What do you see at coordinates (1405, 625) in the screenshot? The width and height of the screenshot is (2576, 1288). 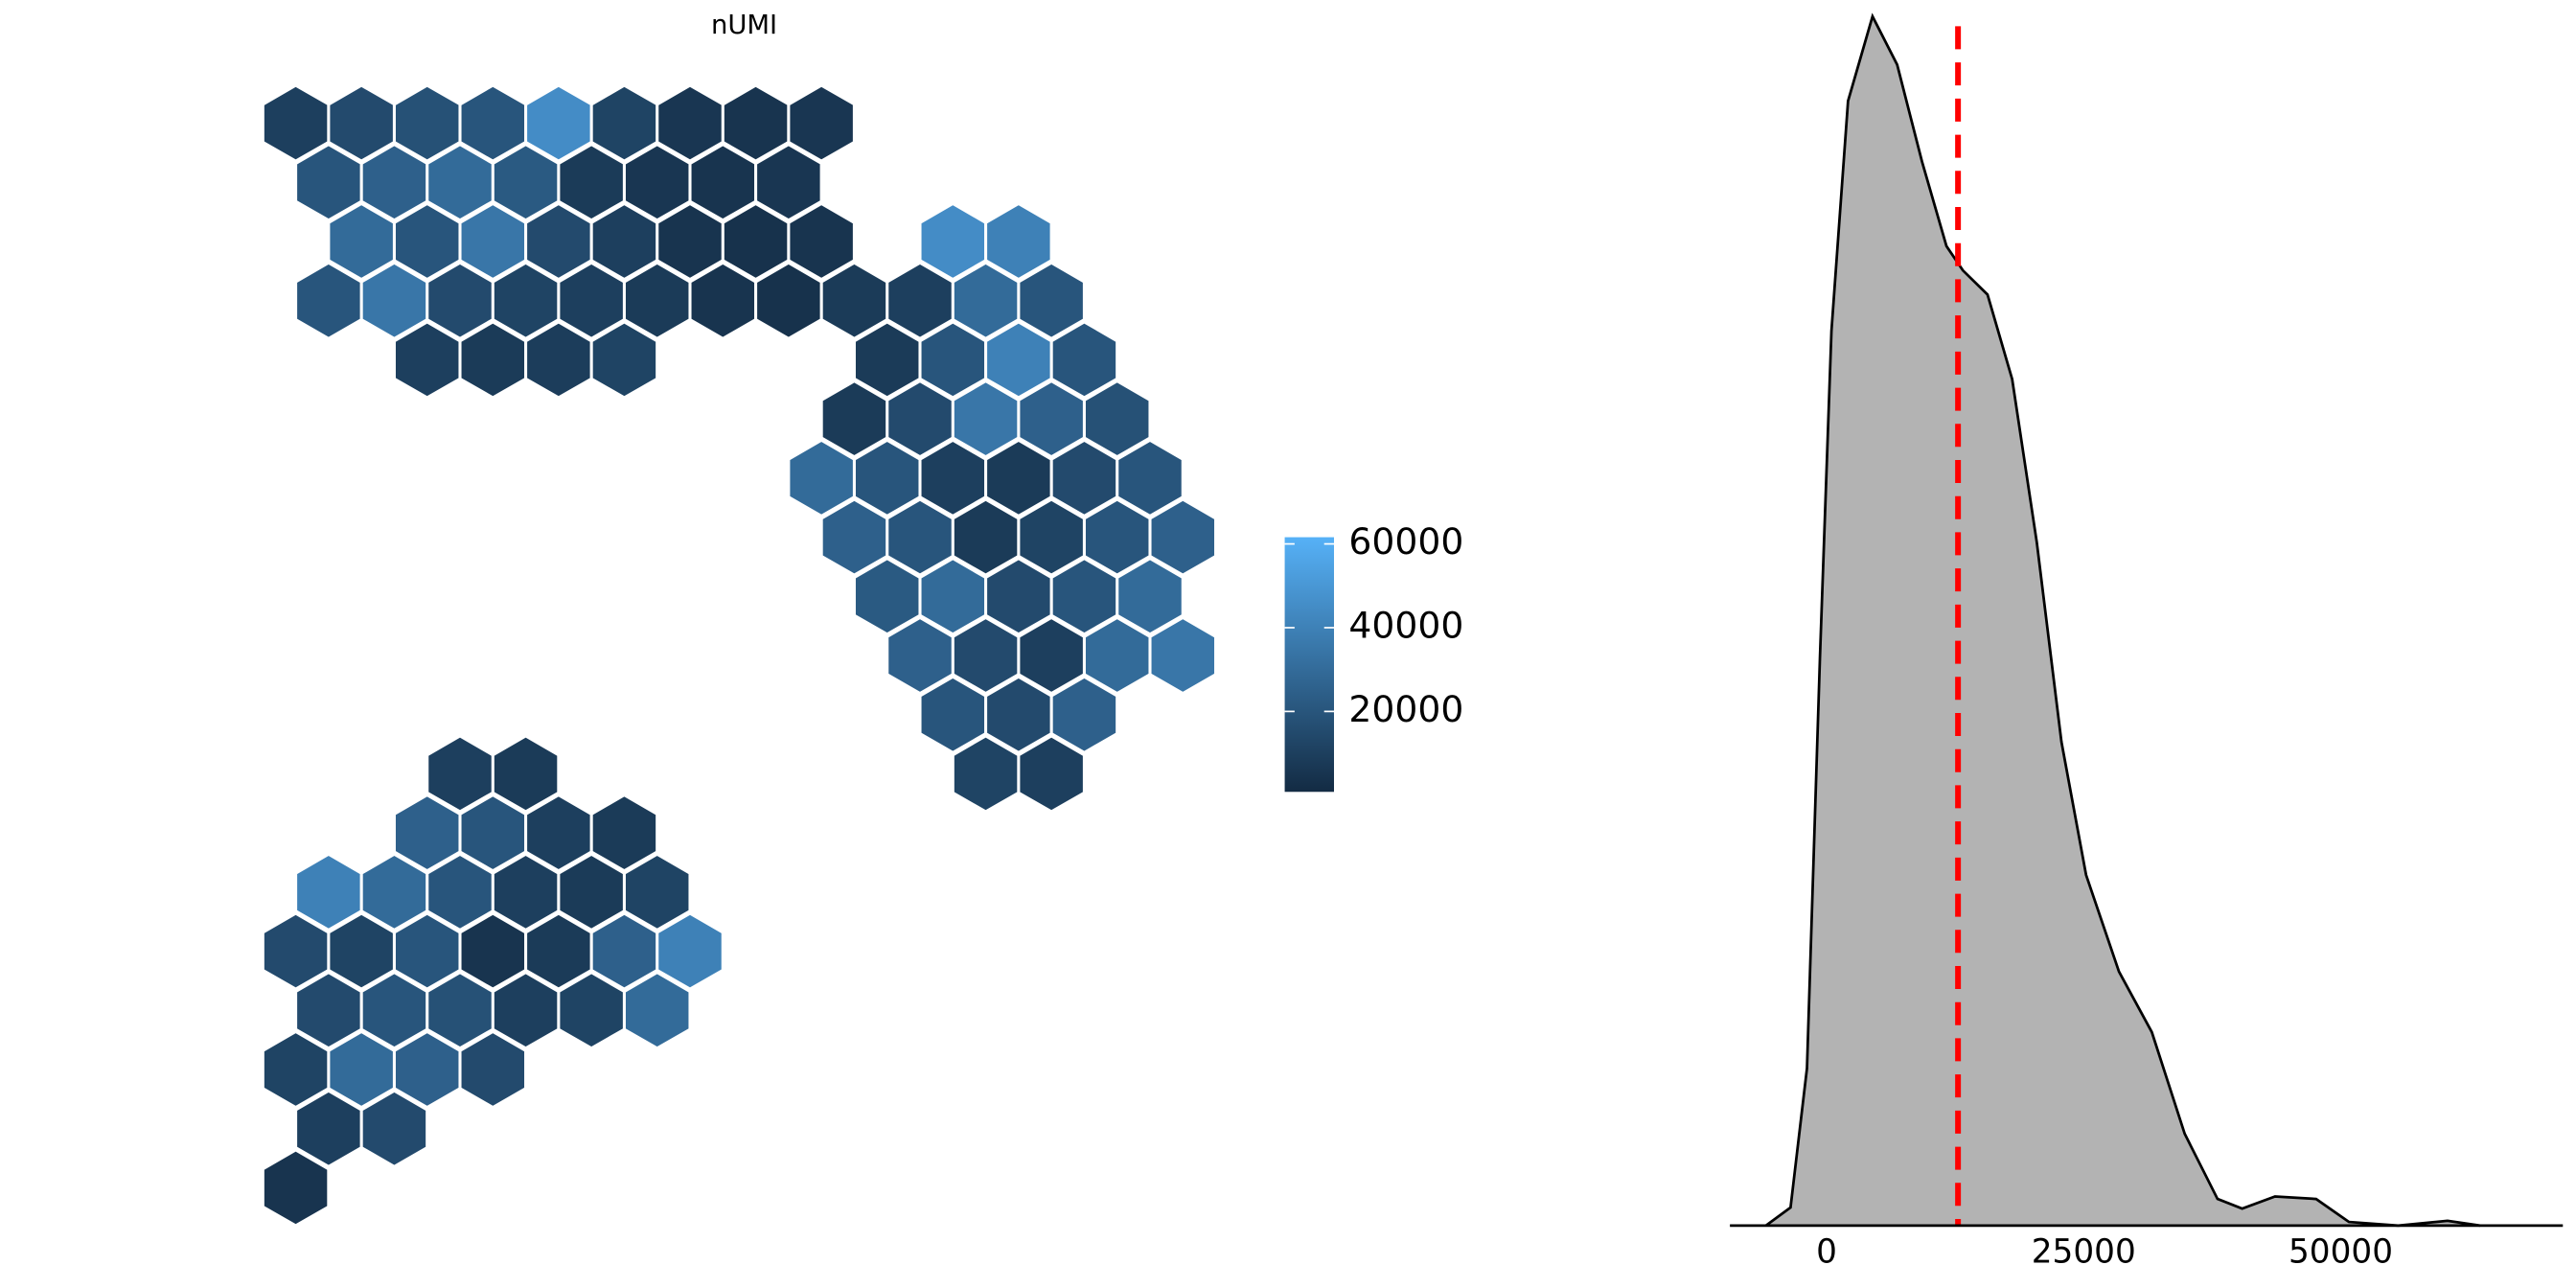 I see `colorbar-label: 40000` at bounding box center [1405, 625].